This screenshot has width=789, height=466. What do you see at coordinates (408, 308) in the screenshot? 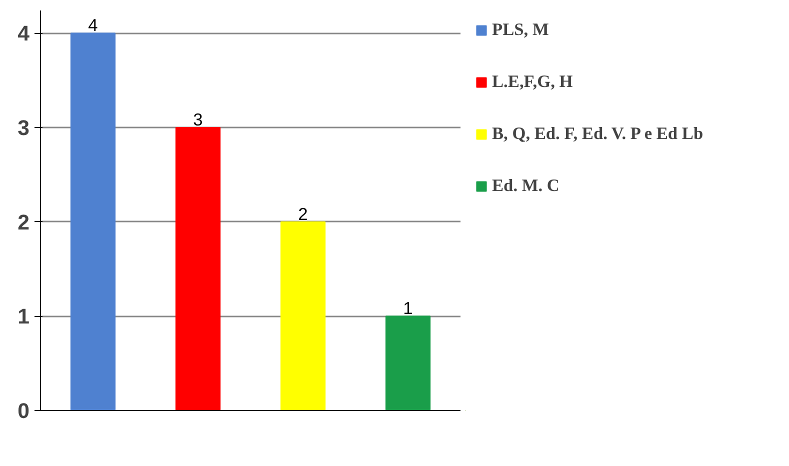
I see `data-label: 1` at bounding box center [408, 308].